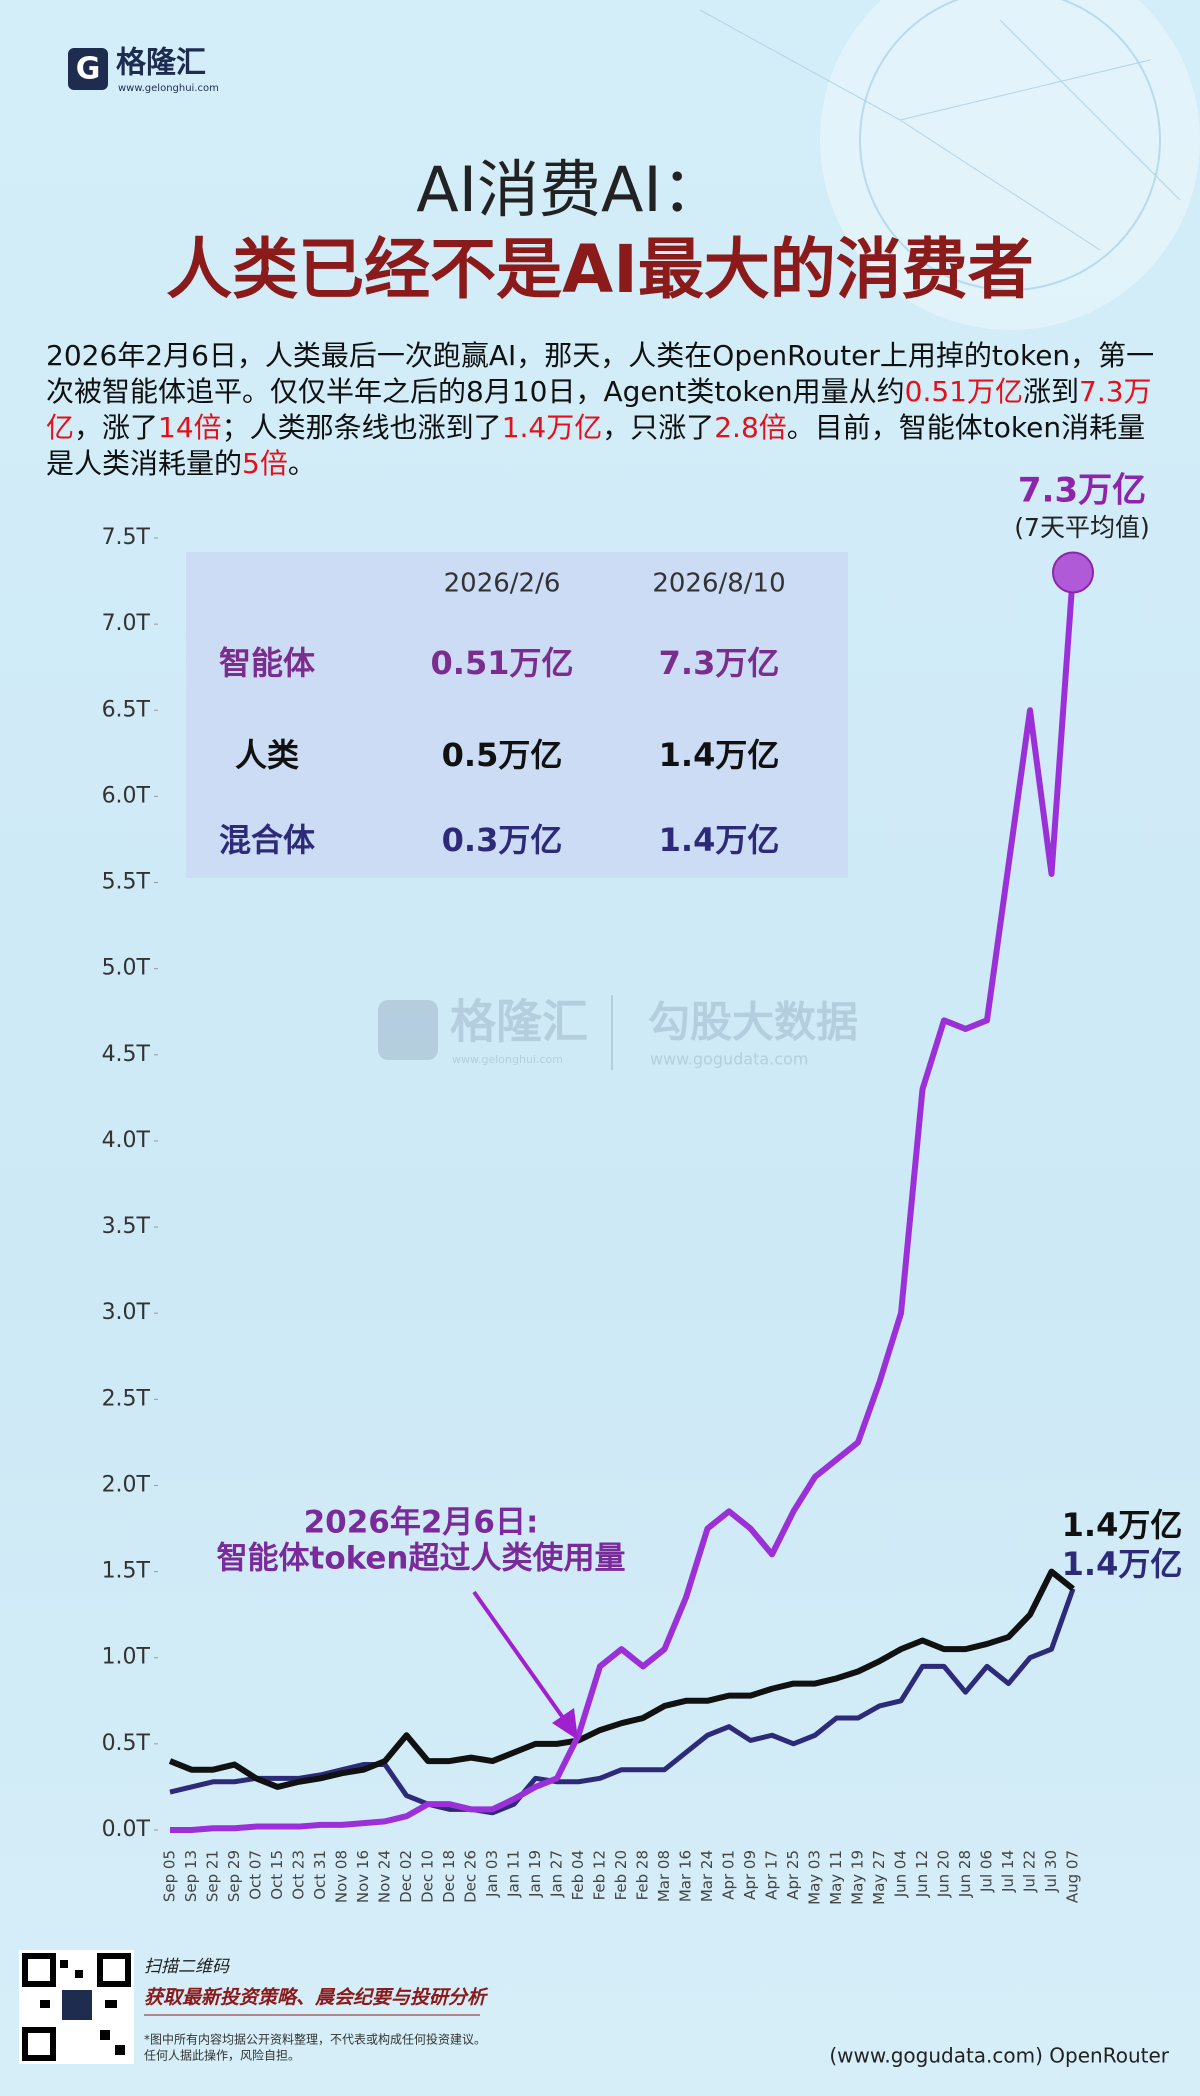  I want to click on x-tick-label: Jun 04, so click(901, 1874).